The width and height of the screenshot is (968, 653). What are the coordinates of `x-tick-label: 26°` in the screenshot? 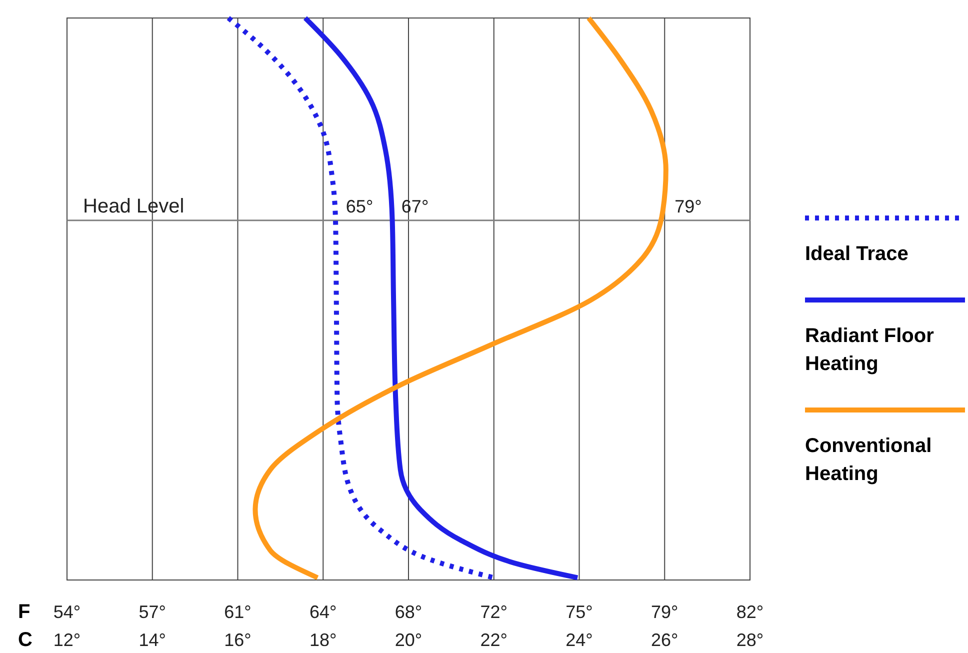 It's located at (664, 640).